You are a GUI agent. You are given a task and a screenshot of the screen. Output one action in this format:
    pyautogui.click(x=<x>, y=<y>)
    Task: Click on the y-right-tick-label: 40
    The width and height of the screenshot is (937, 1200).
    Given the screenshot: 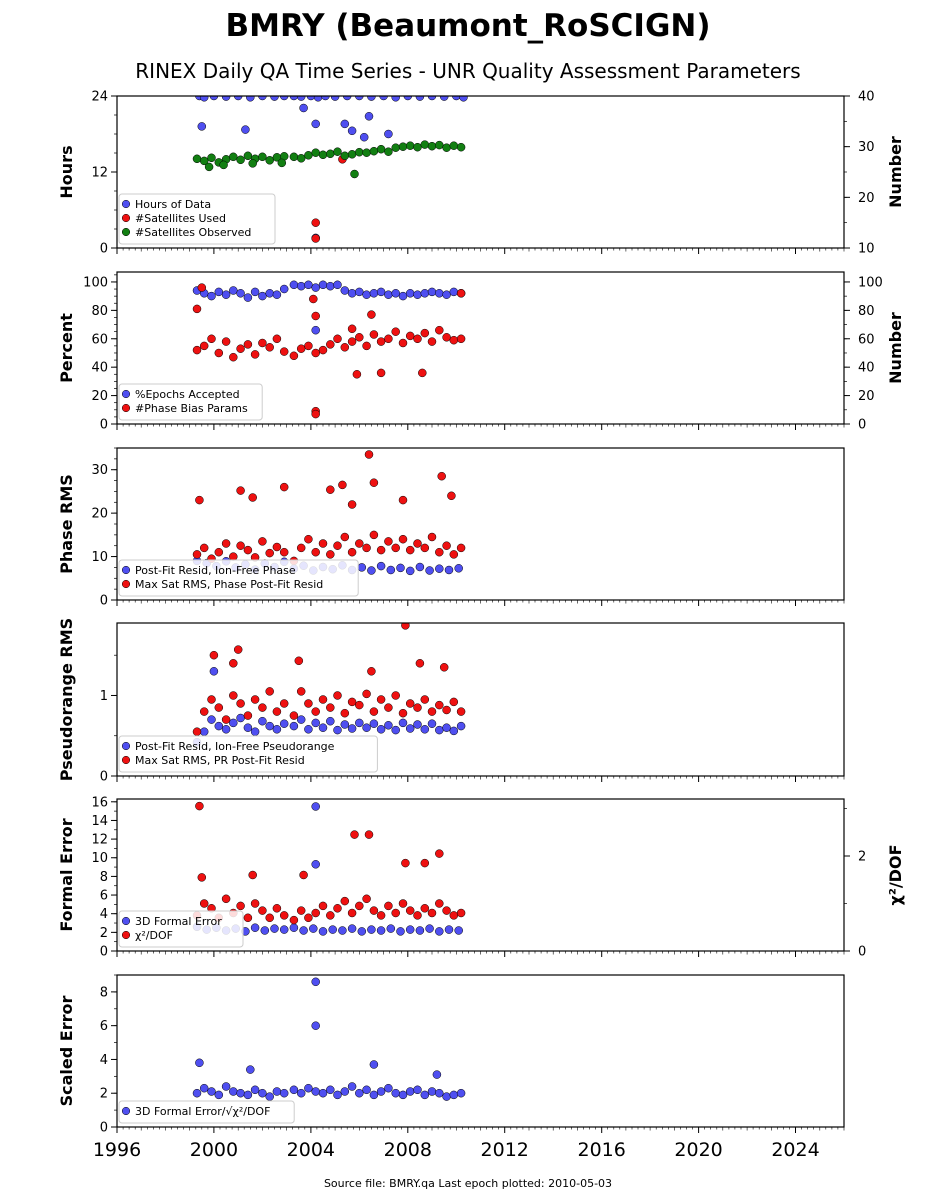 What is the action you would take?
    pyautogui.click(x=866, y=97)
    